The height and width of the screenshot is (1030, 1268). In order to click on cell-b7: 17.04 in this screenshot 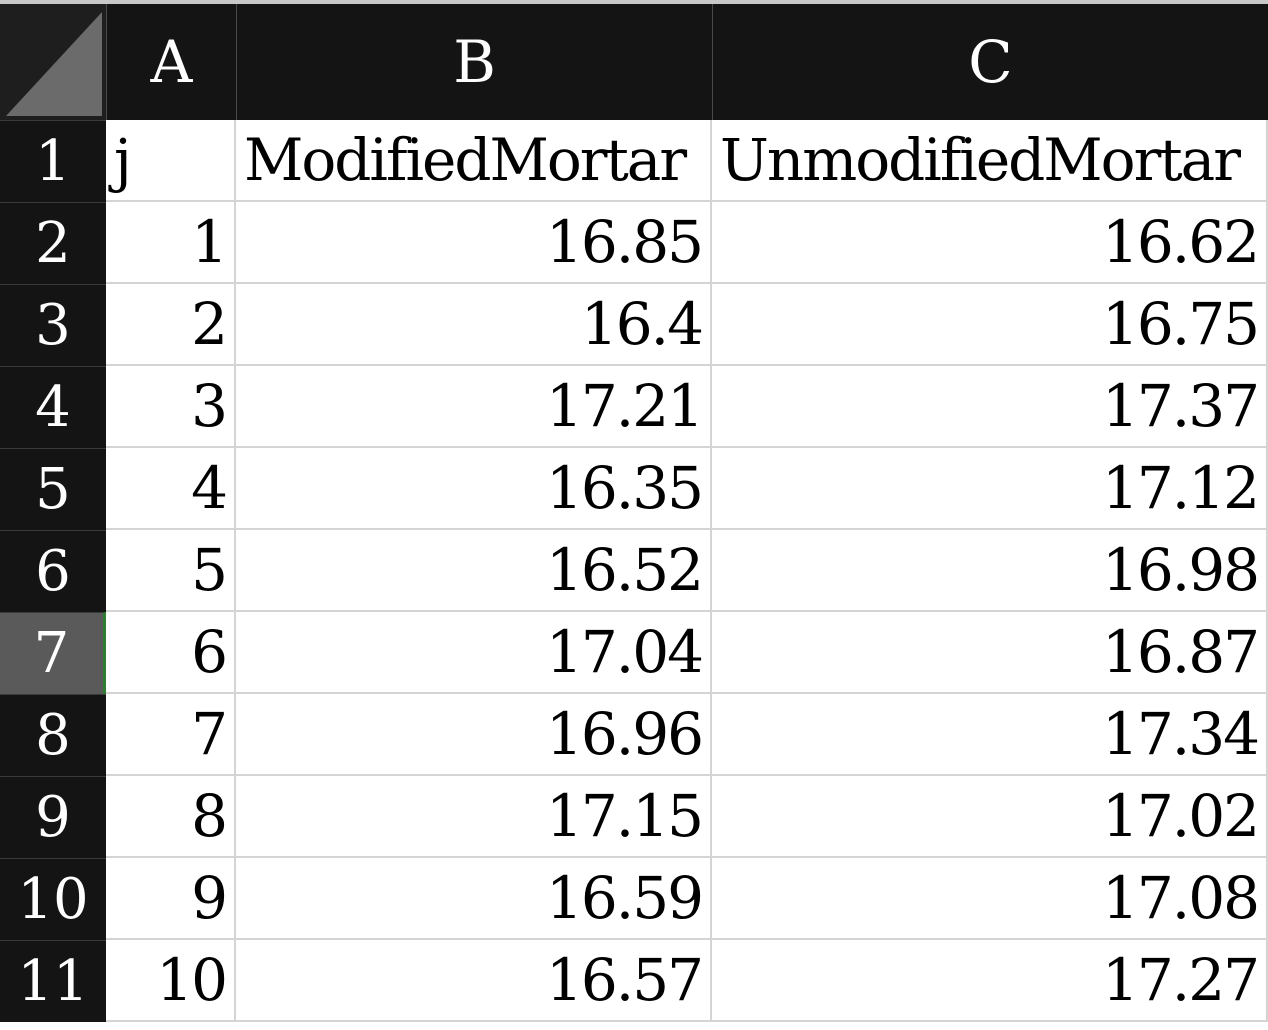, I will do `click(474, 653)`.